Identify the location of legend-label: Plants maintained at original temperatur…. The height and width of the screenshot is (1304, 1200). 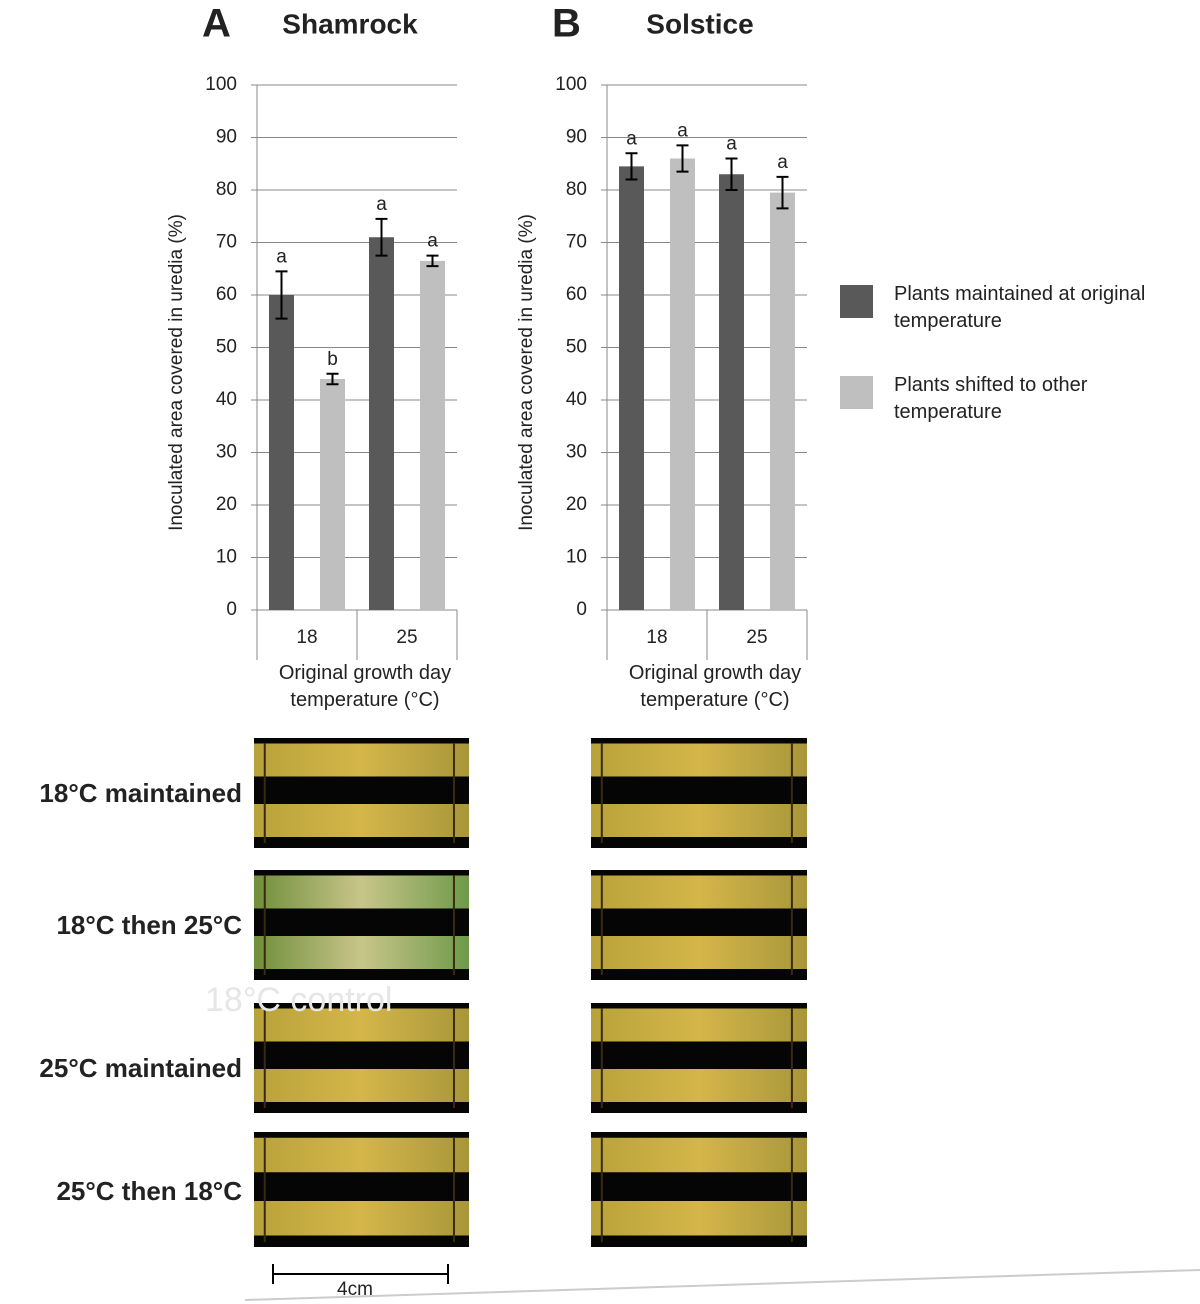
(1020, 307).